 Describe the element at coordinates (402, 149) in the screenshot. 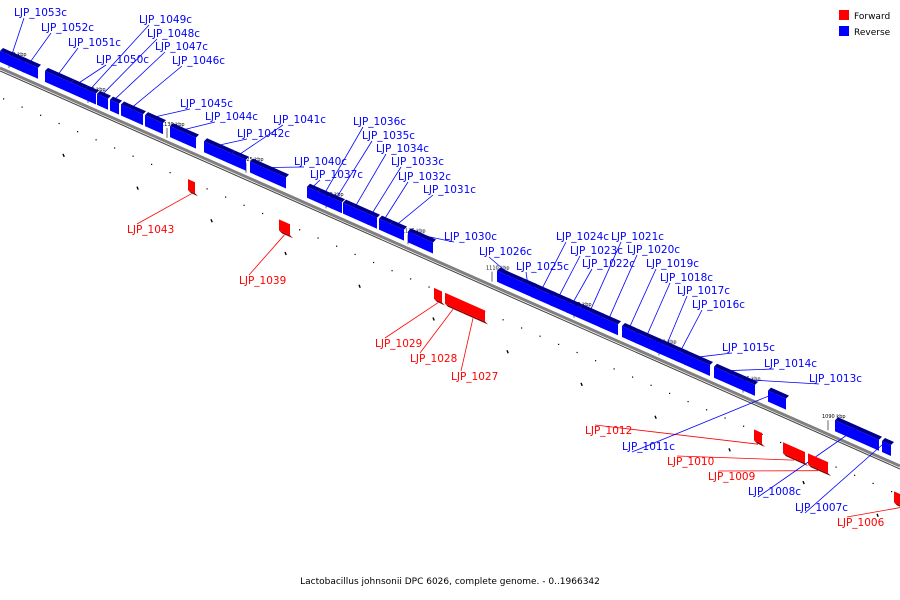

I see `gene-label-LJP_1034c: LJP_1034c` at that location.